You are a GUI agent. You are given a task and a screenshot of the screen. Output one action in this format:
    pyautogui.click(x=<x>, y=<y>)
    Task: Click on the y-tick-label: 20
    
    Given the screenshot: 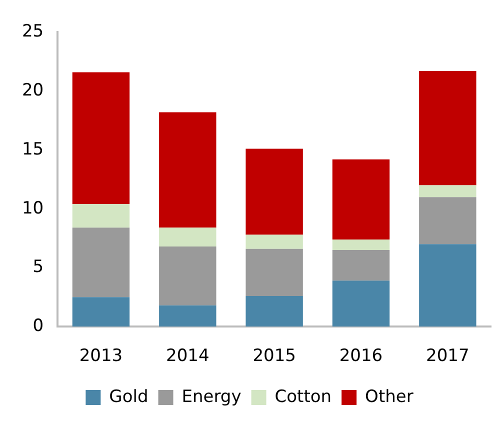 What is the action you would take?
    pyautogui.click(x=33, y=90)
    